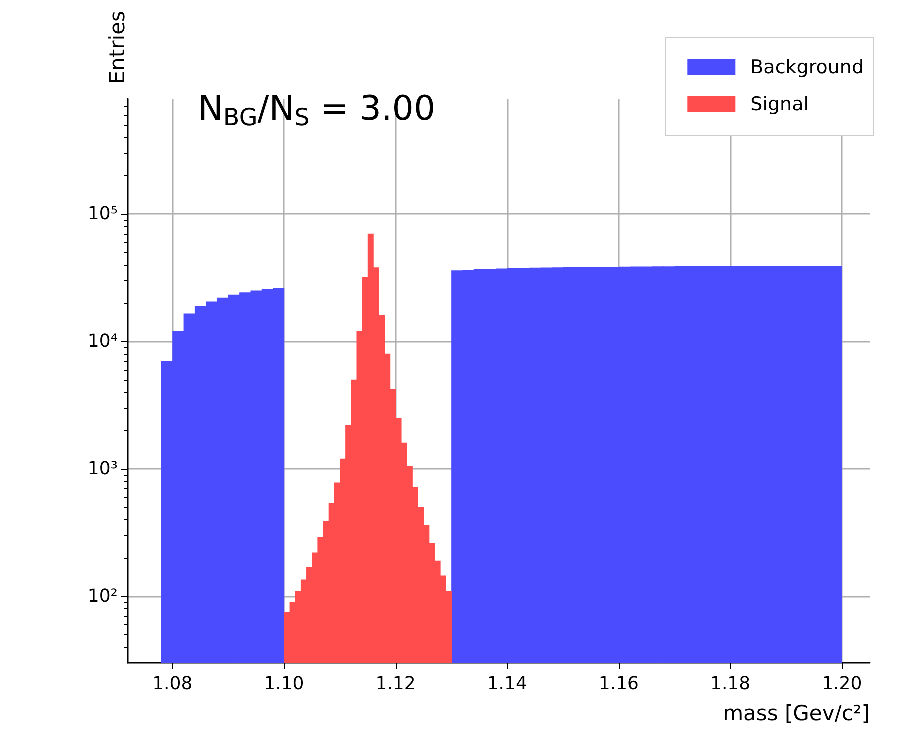 This screenshot has height=749, width=897. I want to click on y-tick-label: 10³, so click(103, 469).